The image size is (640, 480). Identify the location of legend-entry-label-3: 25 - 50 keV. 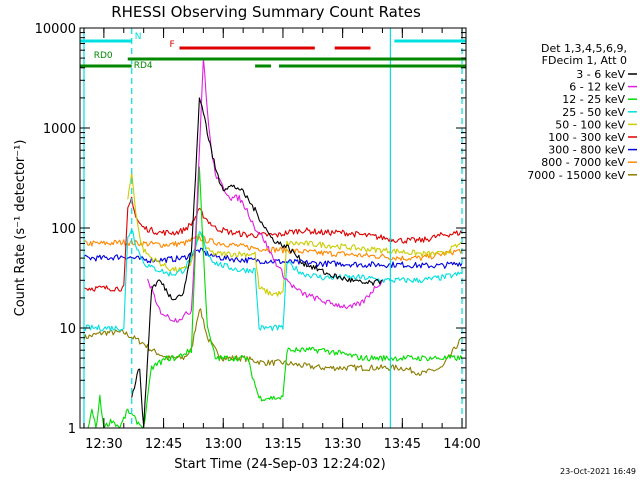
(593, 112).